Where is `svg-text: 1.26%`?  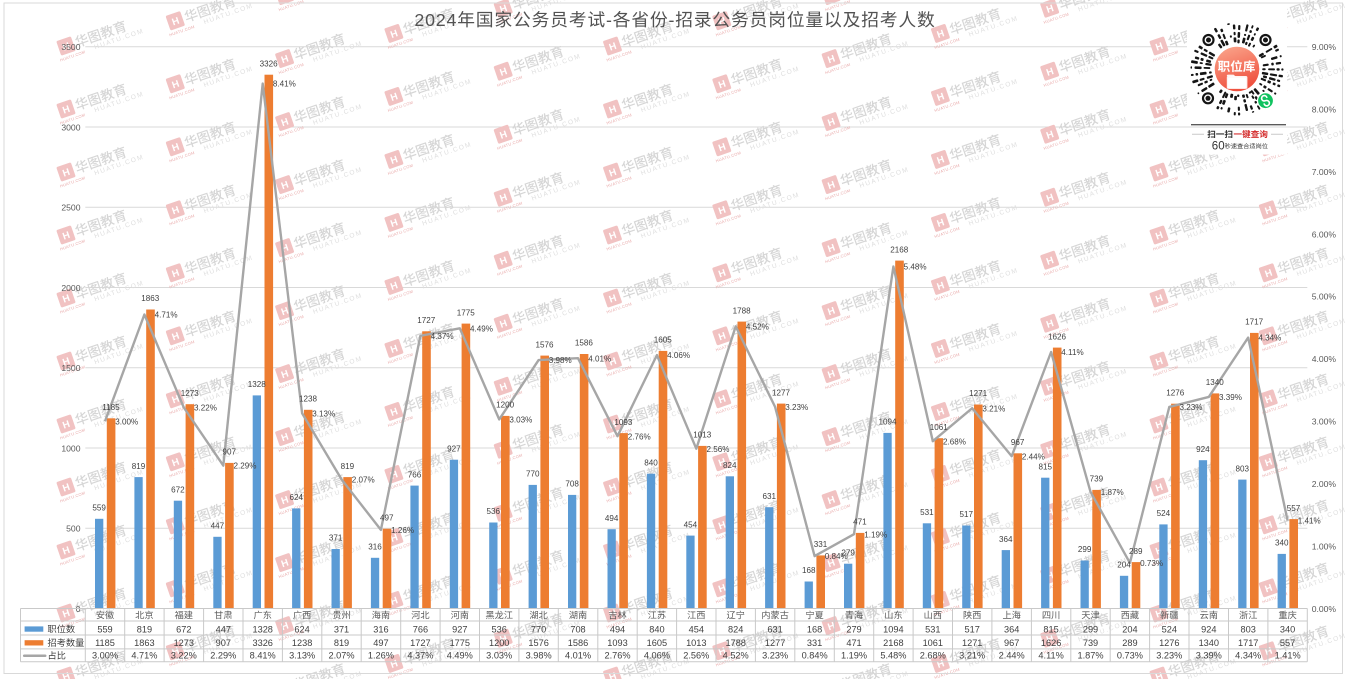
svg-text: 1.26% is located at coordinates (381, 655).